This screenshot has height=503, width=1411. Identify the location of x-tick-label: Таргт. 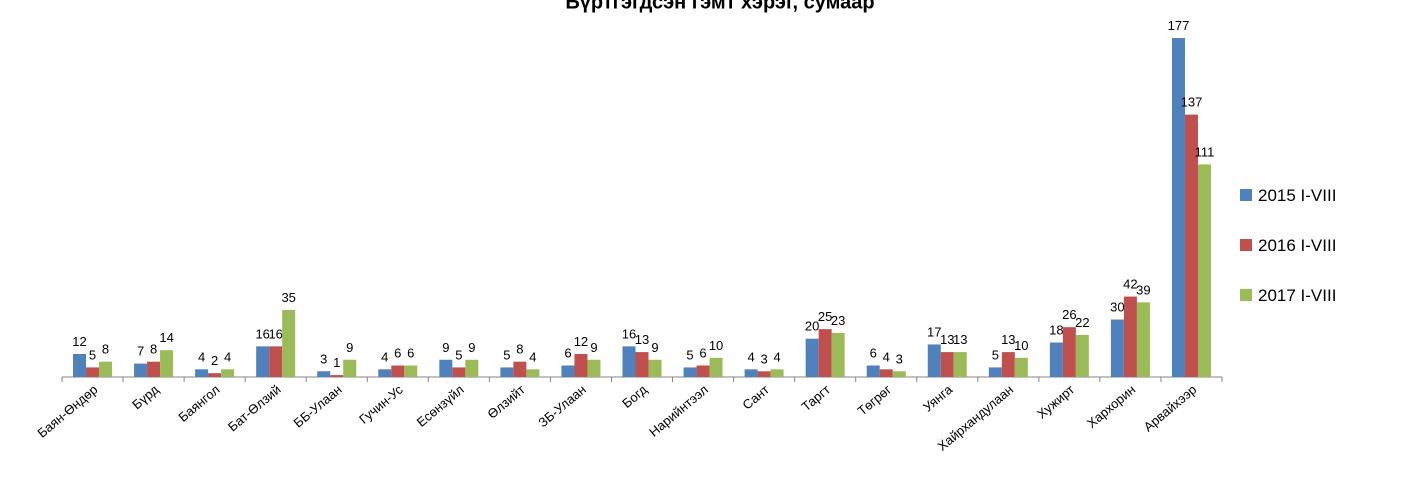
(816, 398).